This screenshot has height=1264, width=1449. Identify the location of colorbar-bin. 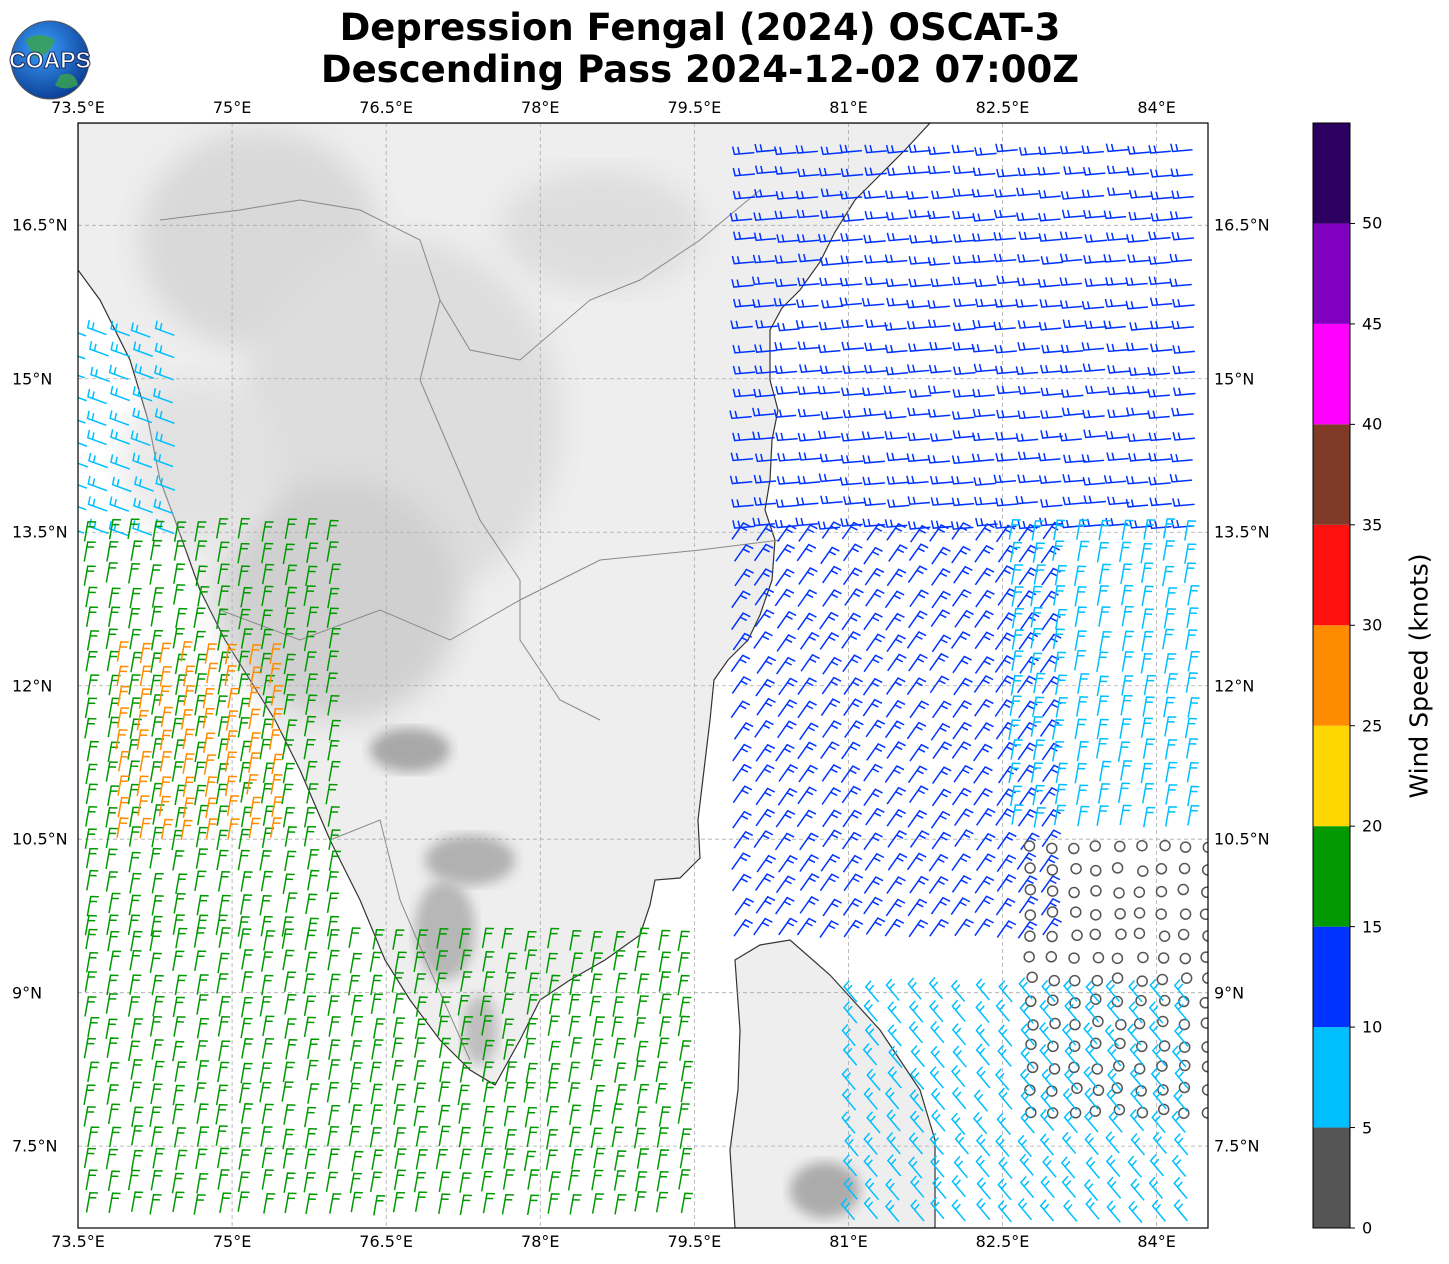
(1331, 273).